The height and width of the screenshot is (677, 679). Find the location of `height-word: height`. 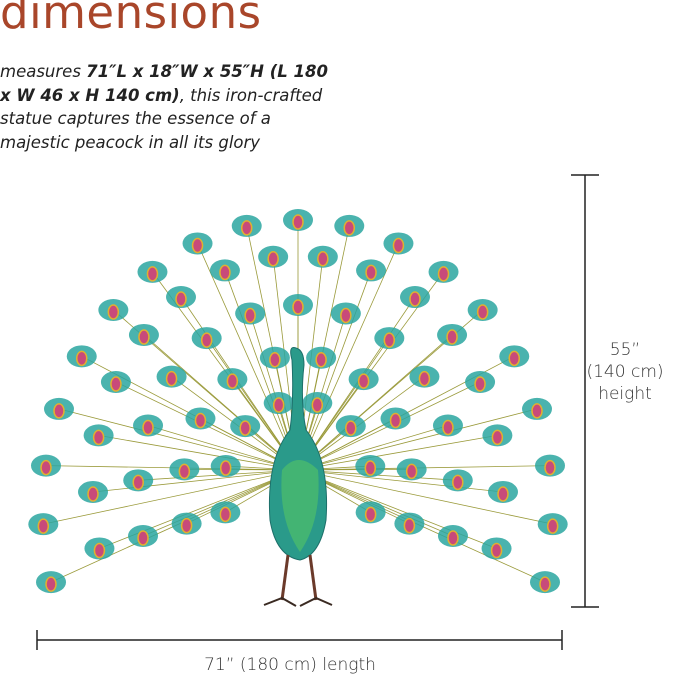

height-word: height is located at coordinates (625, 394).